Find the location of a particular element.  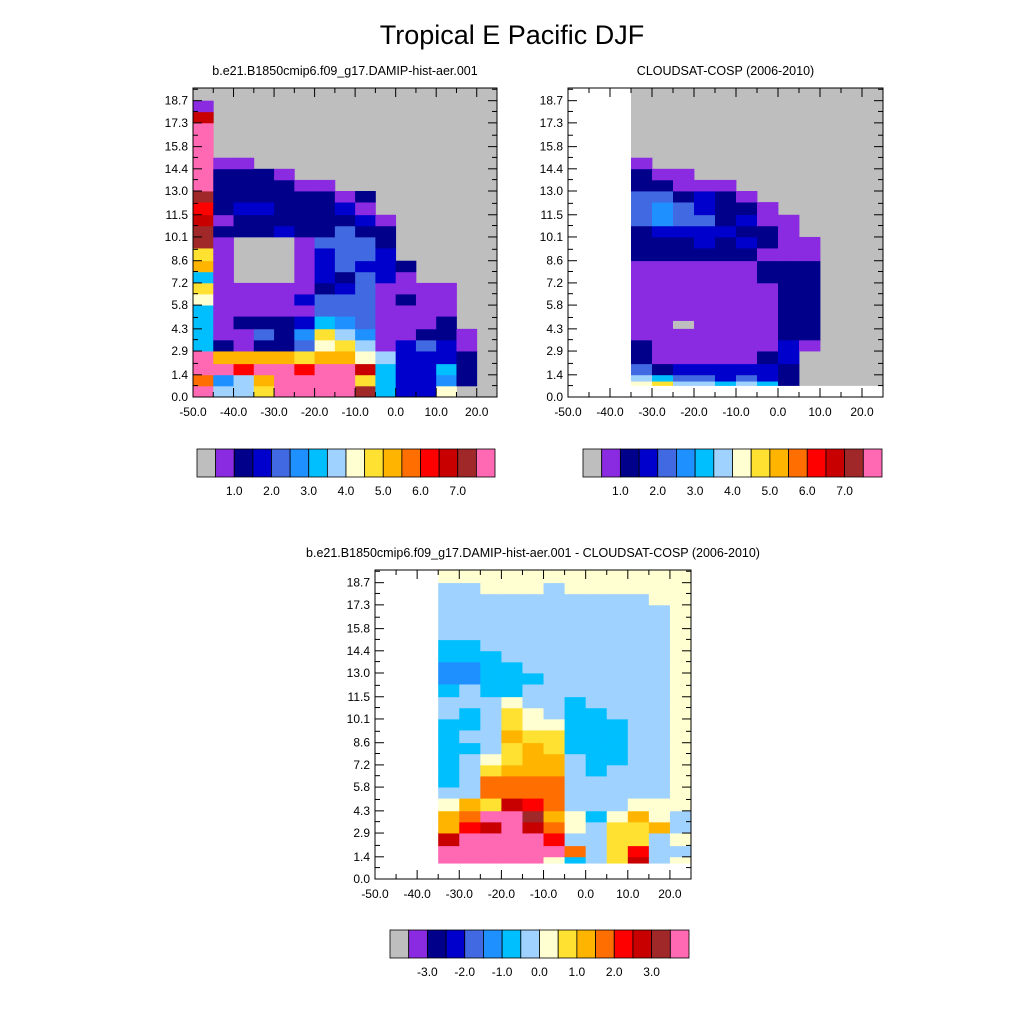

x-tick-label: -50.0 is located at coordinates (193, 412).